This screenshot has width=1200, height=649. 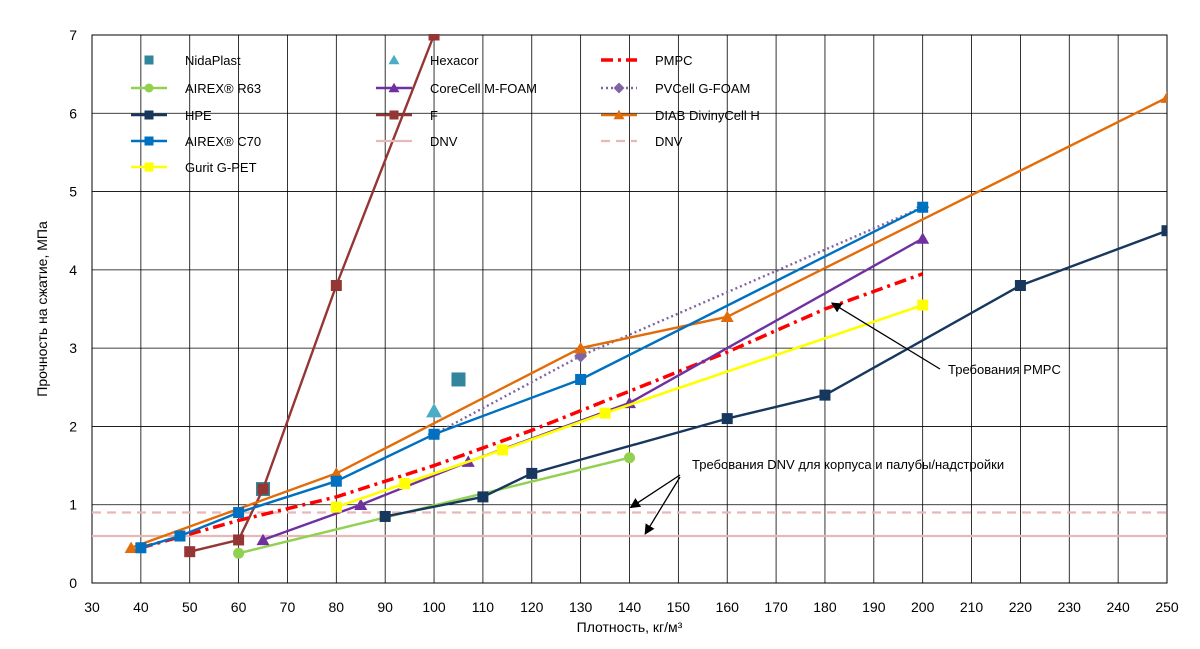 What do you see at coordinates (337, 607) in the screenshot?
I see `x-tick-label: 80` at bounding box center [337, 607].